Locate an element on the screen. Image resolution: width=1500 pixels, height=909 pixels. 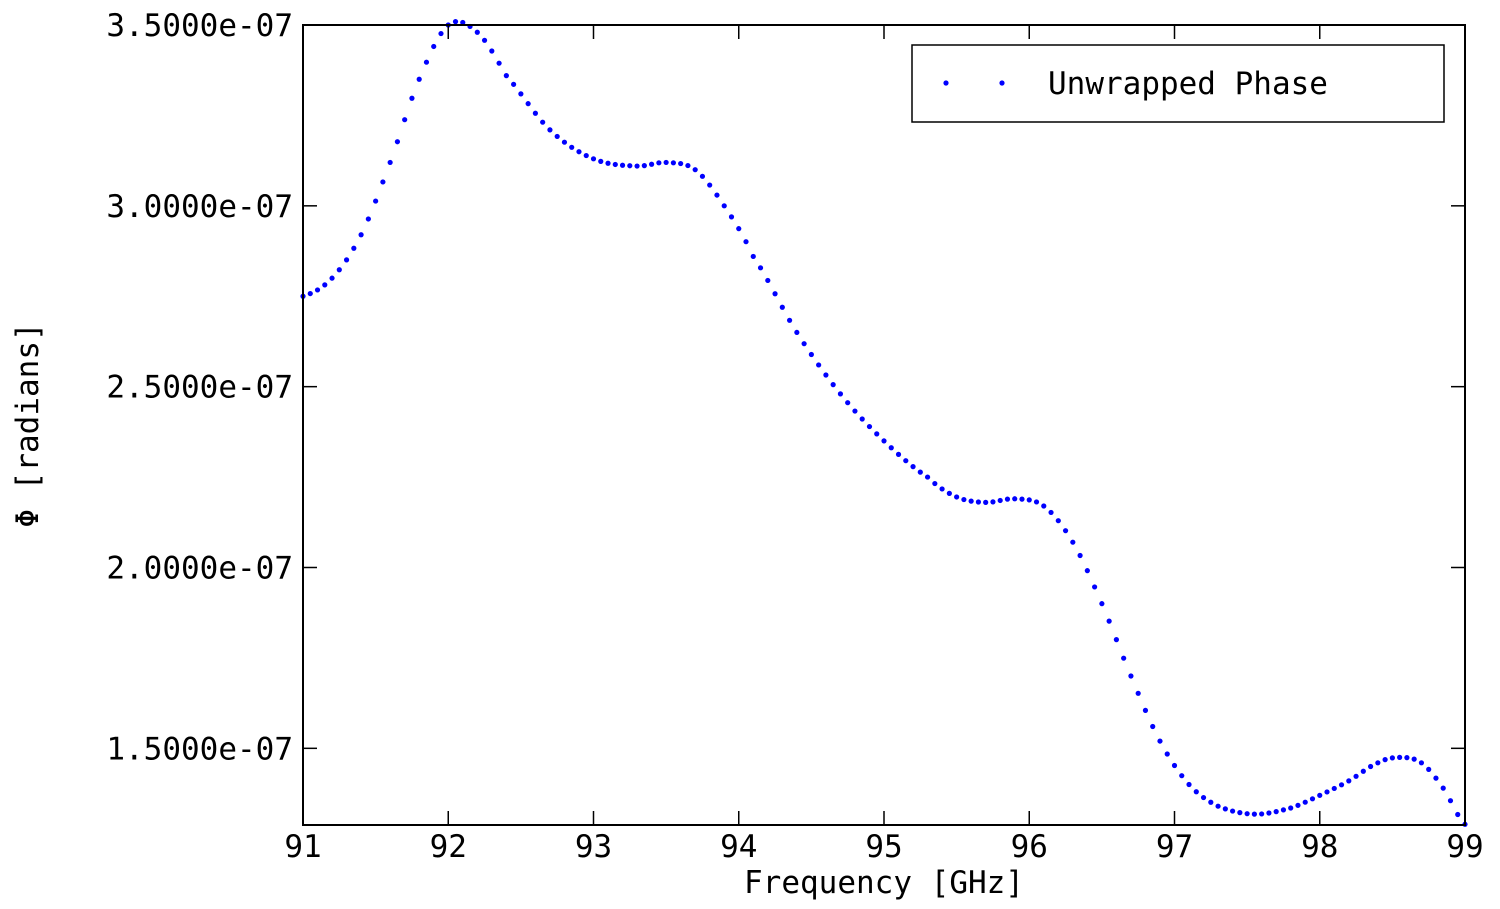
y-tick-label: 3.5000e-07 is located at coordinates (199, 26).